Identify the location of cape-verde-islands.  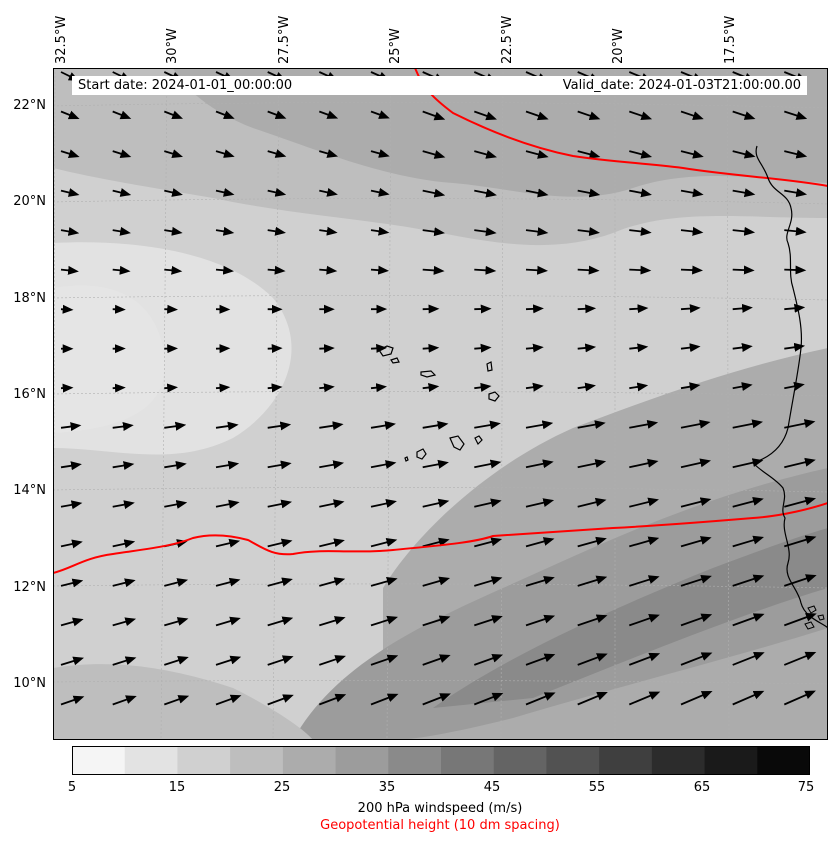
(439, 403).